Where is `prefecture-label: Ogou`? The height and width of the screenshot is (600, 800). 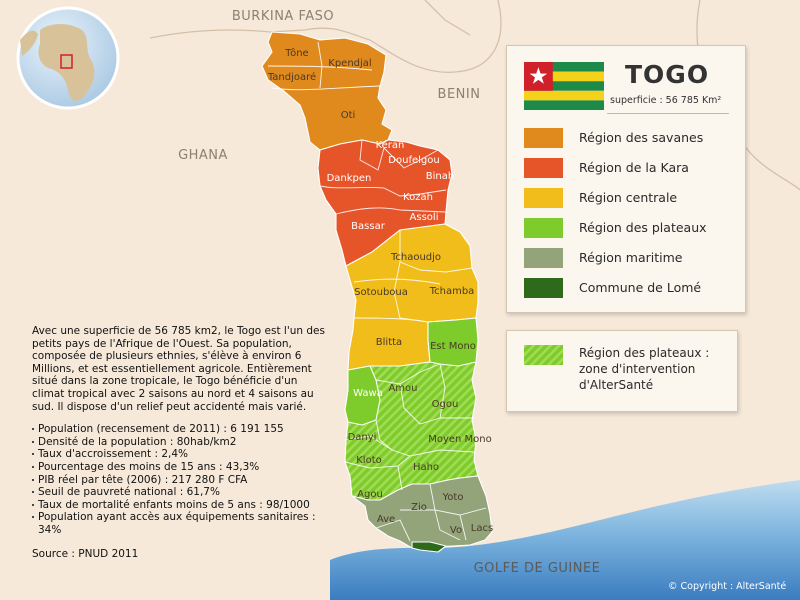 prefecture-label: Ogou is located at coordinates (445, 404).